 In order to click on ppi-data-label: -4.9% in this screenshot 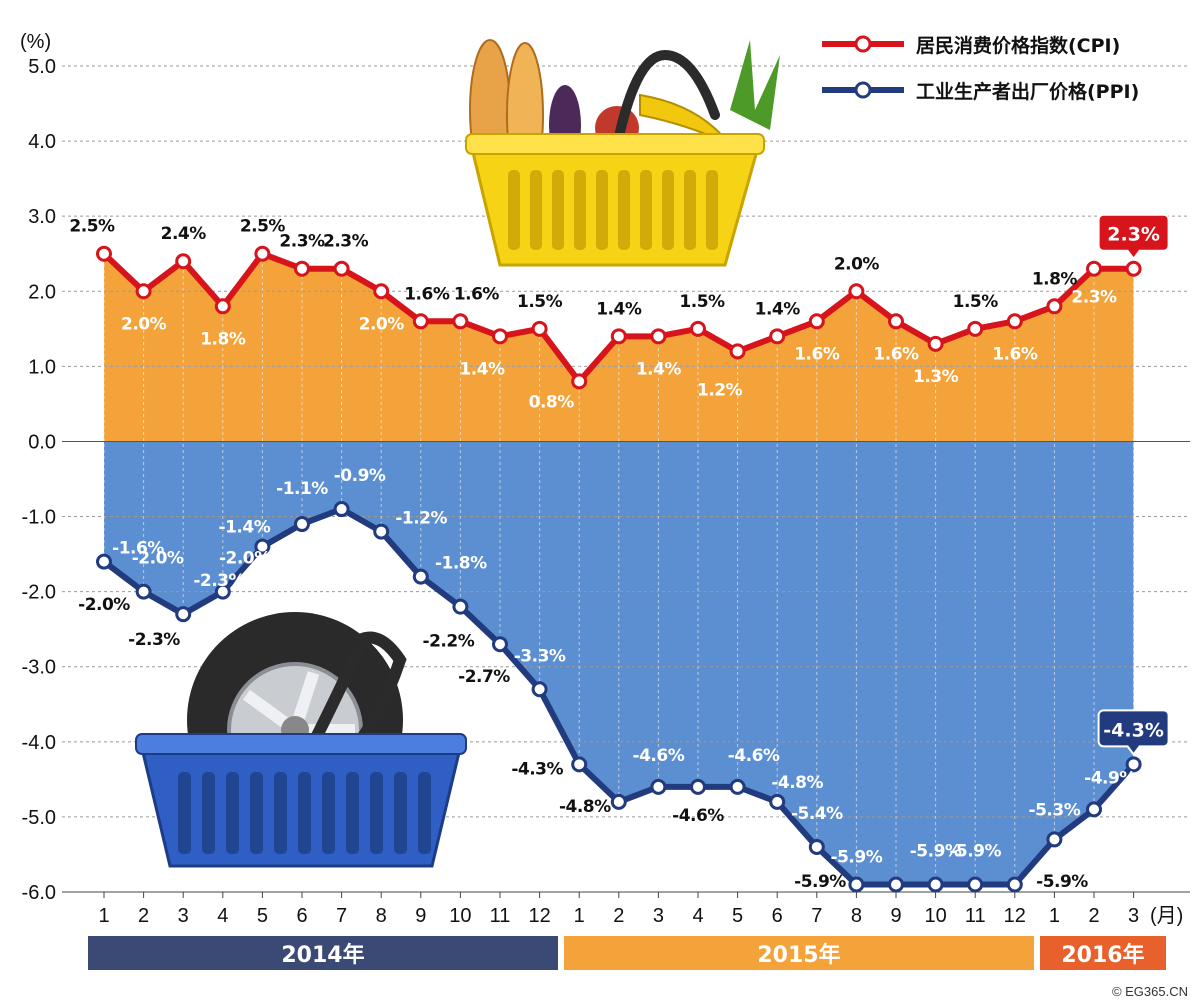, I will do `click(1110, 778)`.